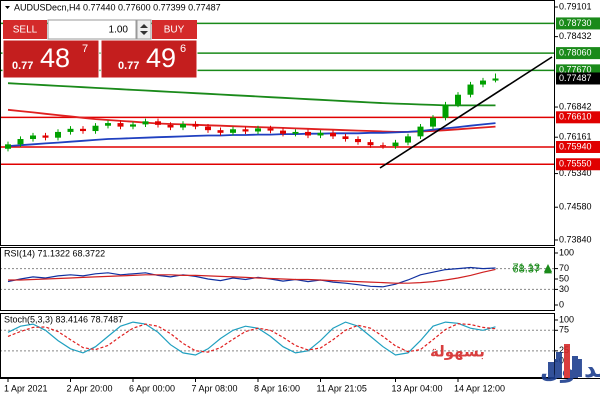 The width and height of the screenshot is (600, 400). I want to click on y-tick-label: 0.75340, so click(575, 173).